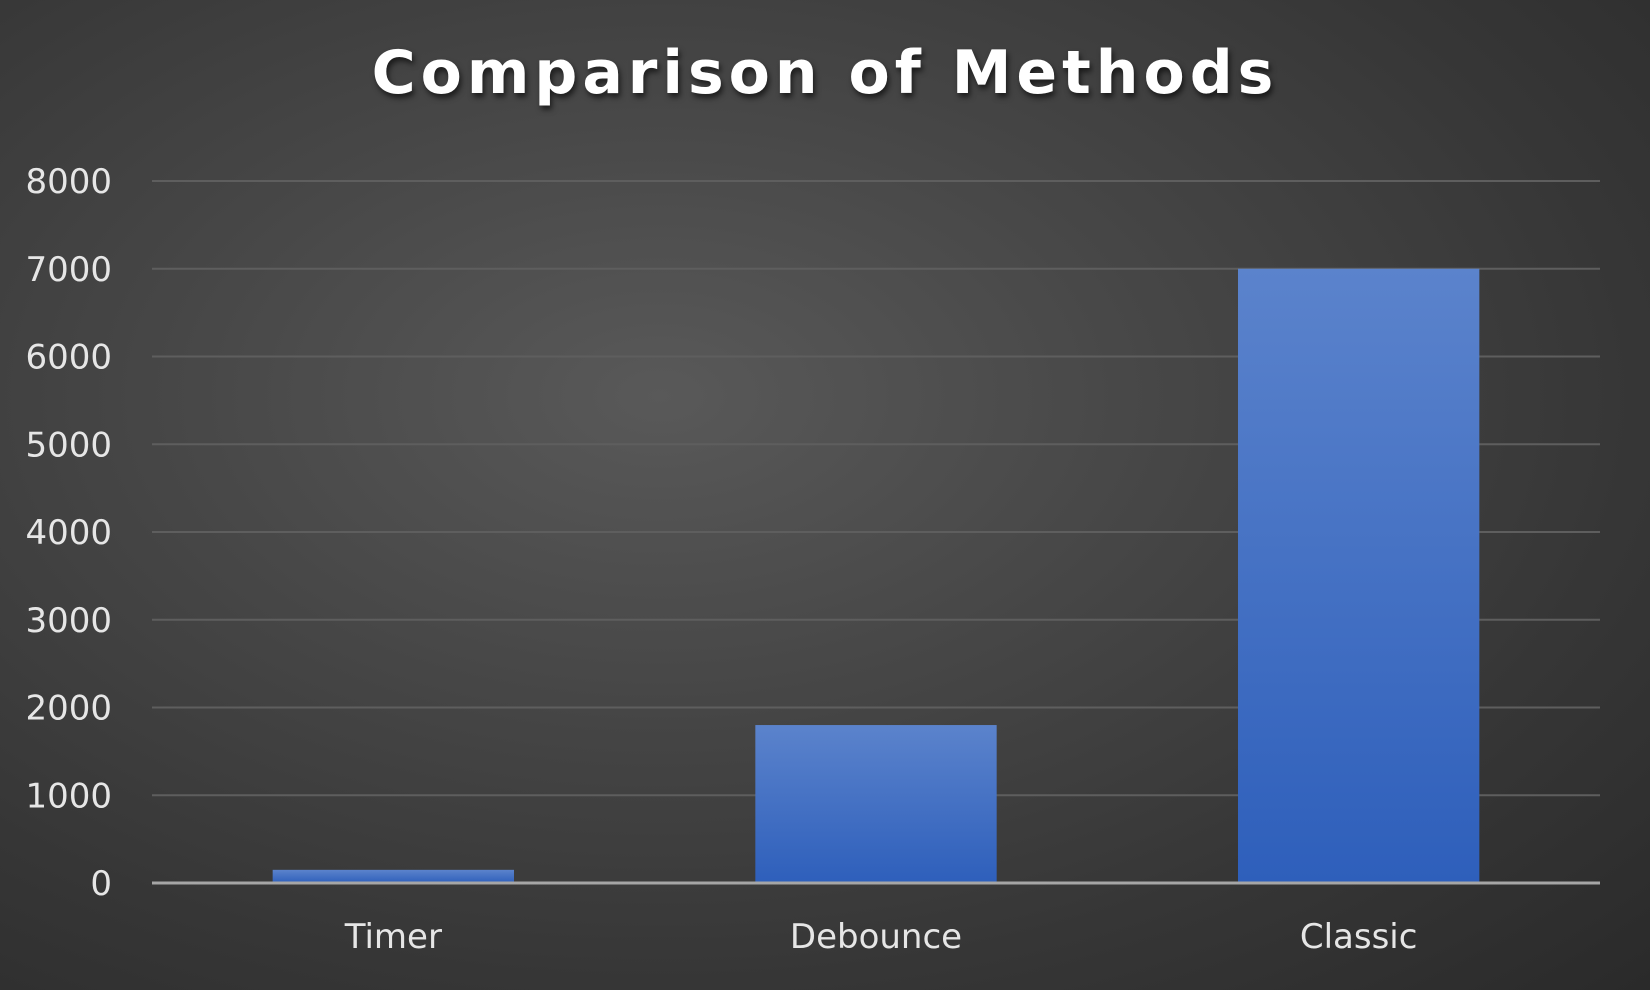 This screenshot has height=990, width=1650. Describe the element at coordinates (68, 621) in the screenshot. I see `y-tick-label: 3000` at that location.